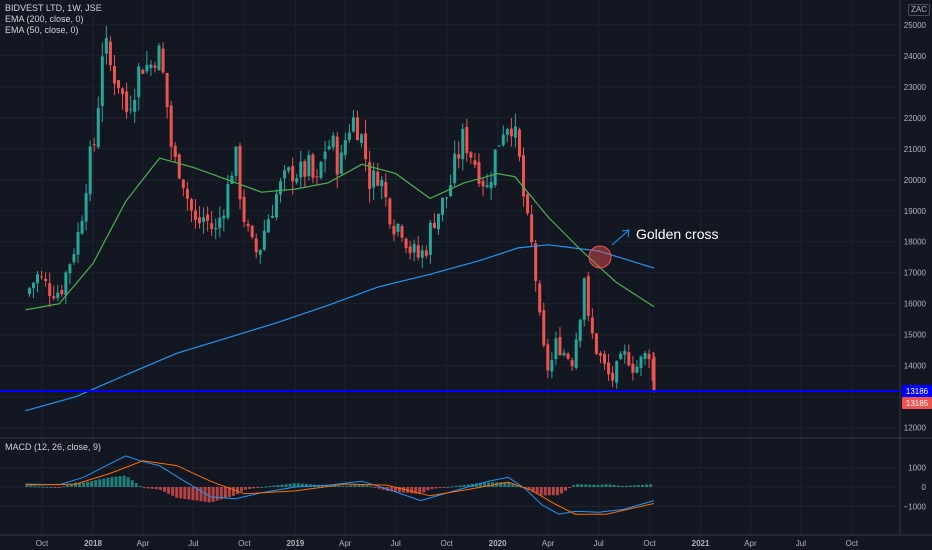 The image size is (932, 550). What do you see at coordinates (915, 118) in the screenshot?
I see `price-tick-label: 22000` at bounding box center [915, 118].